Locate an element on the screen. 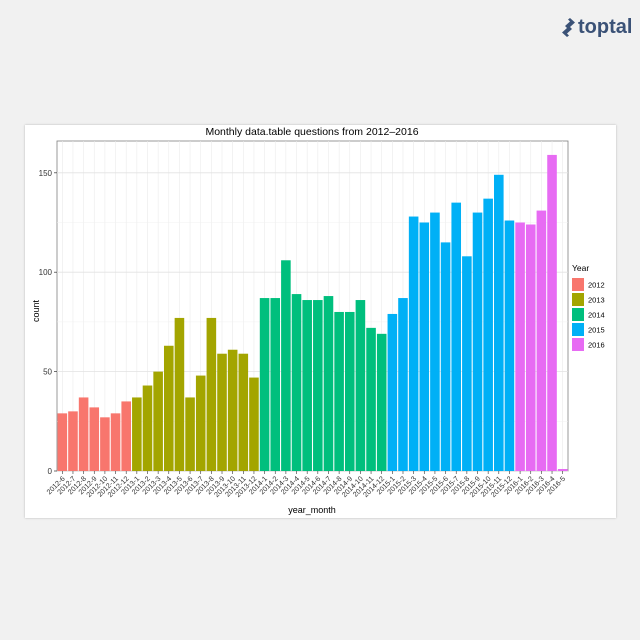  legend-label: 2015 is located at coordinates (596, 330).